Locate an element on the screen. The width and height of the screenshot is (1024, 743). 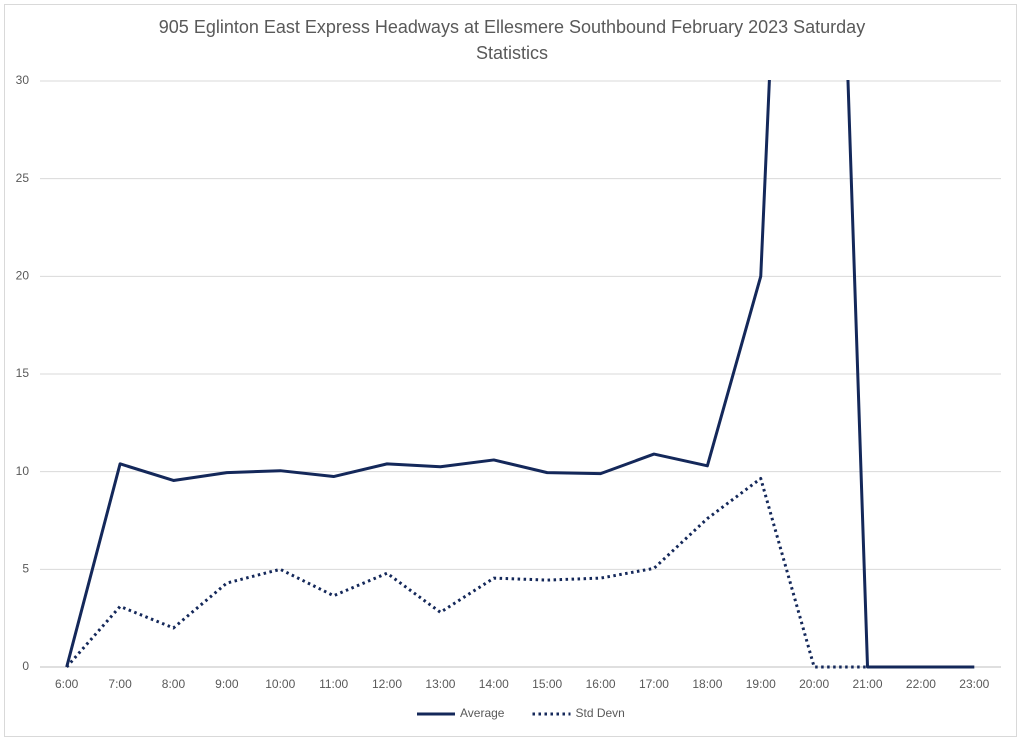
x-tick-label: 11:00 is located at coordinates (333, 684).